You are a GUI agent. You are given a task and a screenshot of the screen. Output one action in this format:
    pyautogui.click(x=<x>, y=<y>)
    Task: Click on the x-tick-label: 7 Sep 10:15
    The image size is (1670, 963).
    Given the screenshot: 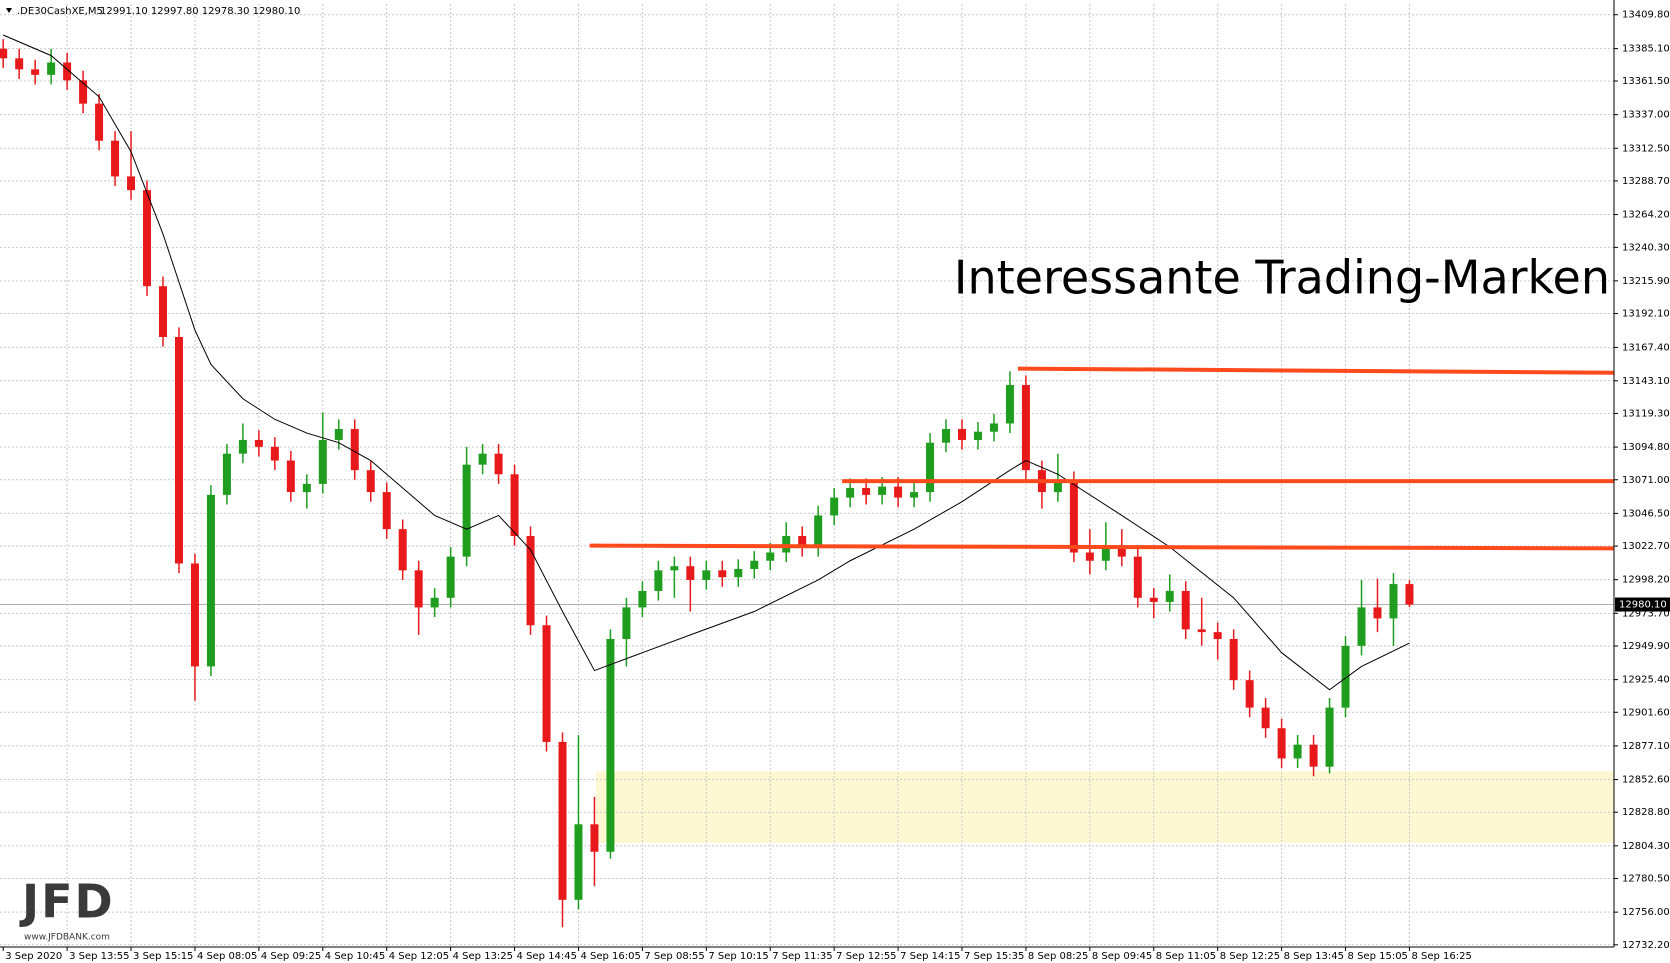 What is the action you would take?
    pyautogui.click(x=738, y=956)
    